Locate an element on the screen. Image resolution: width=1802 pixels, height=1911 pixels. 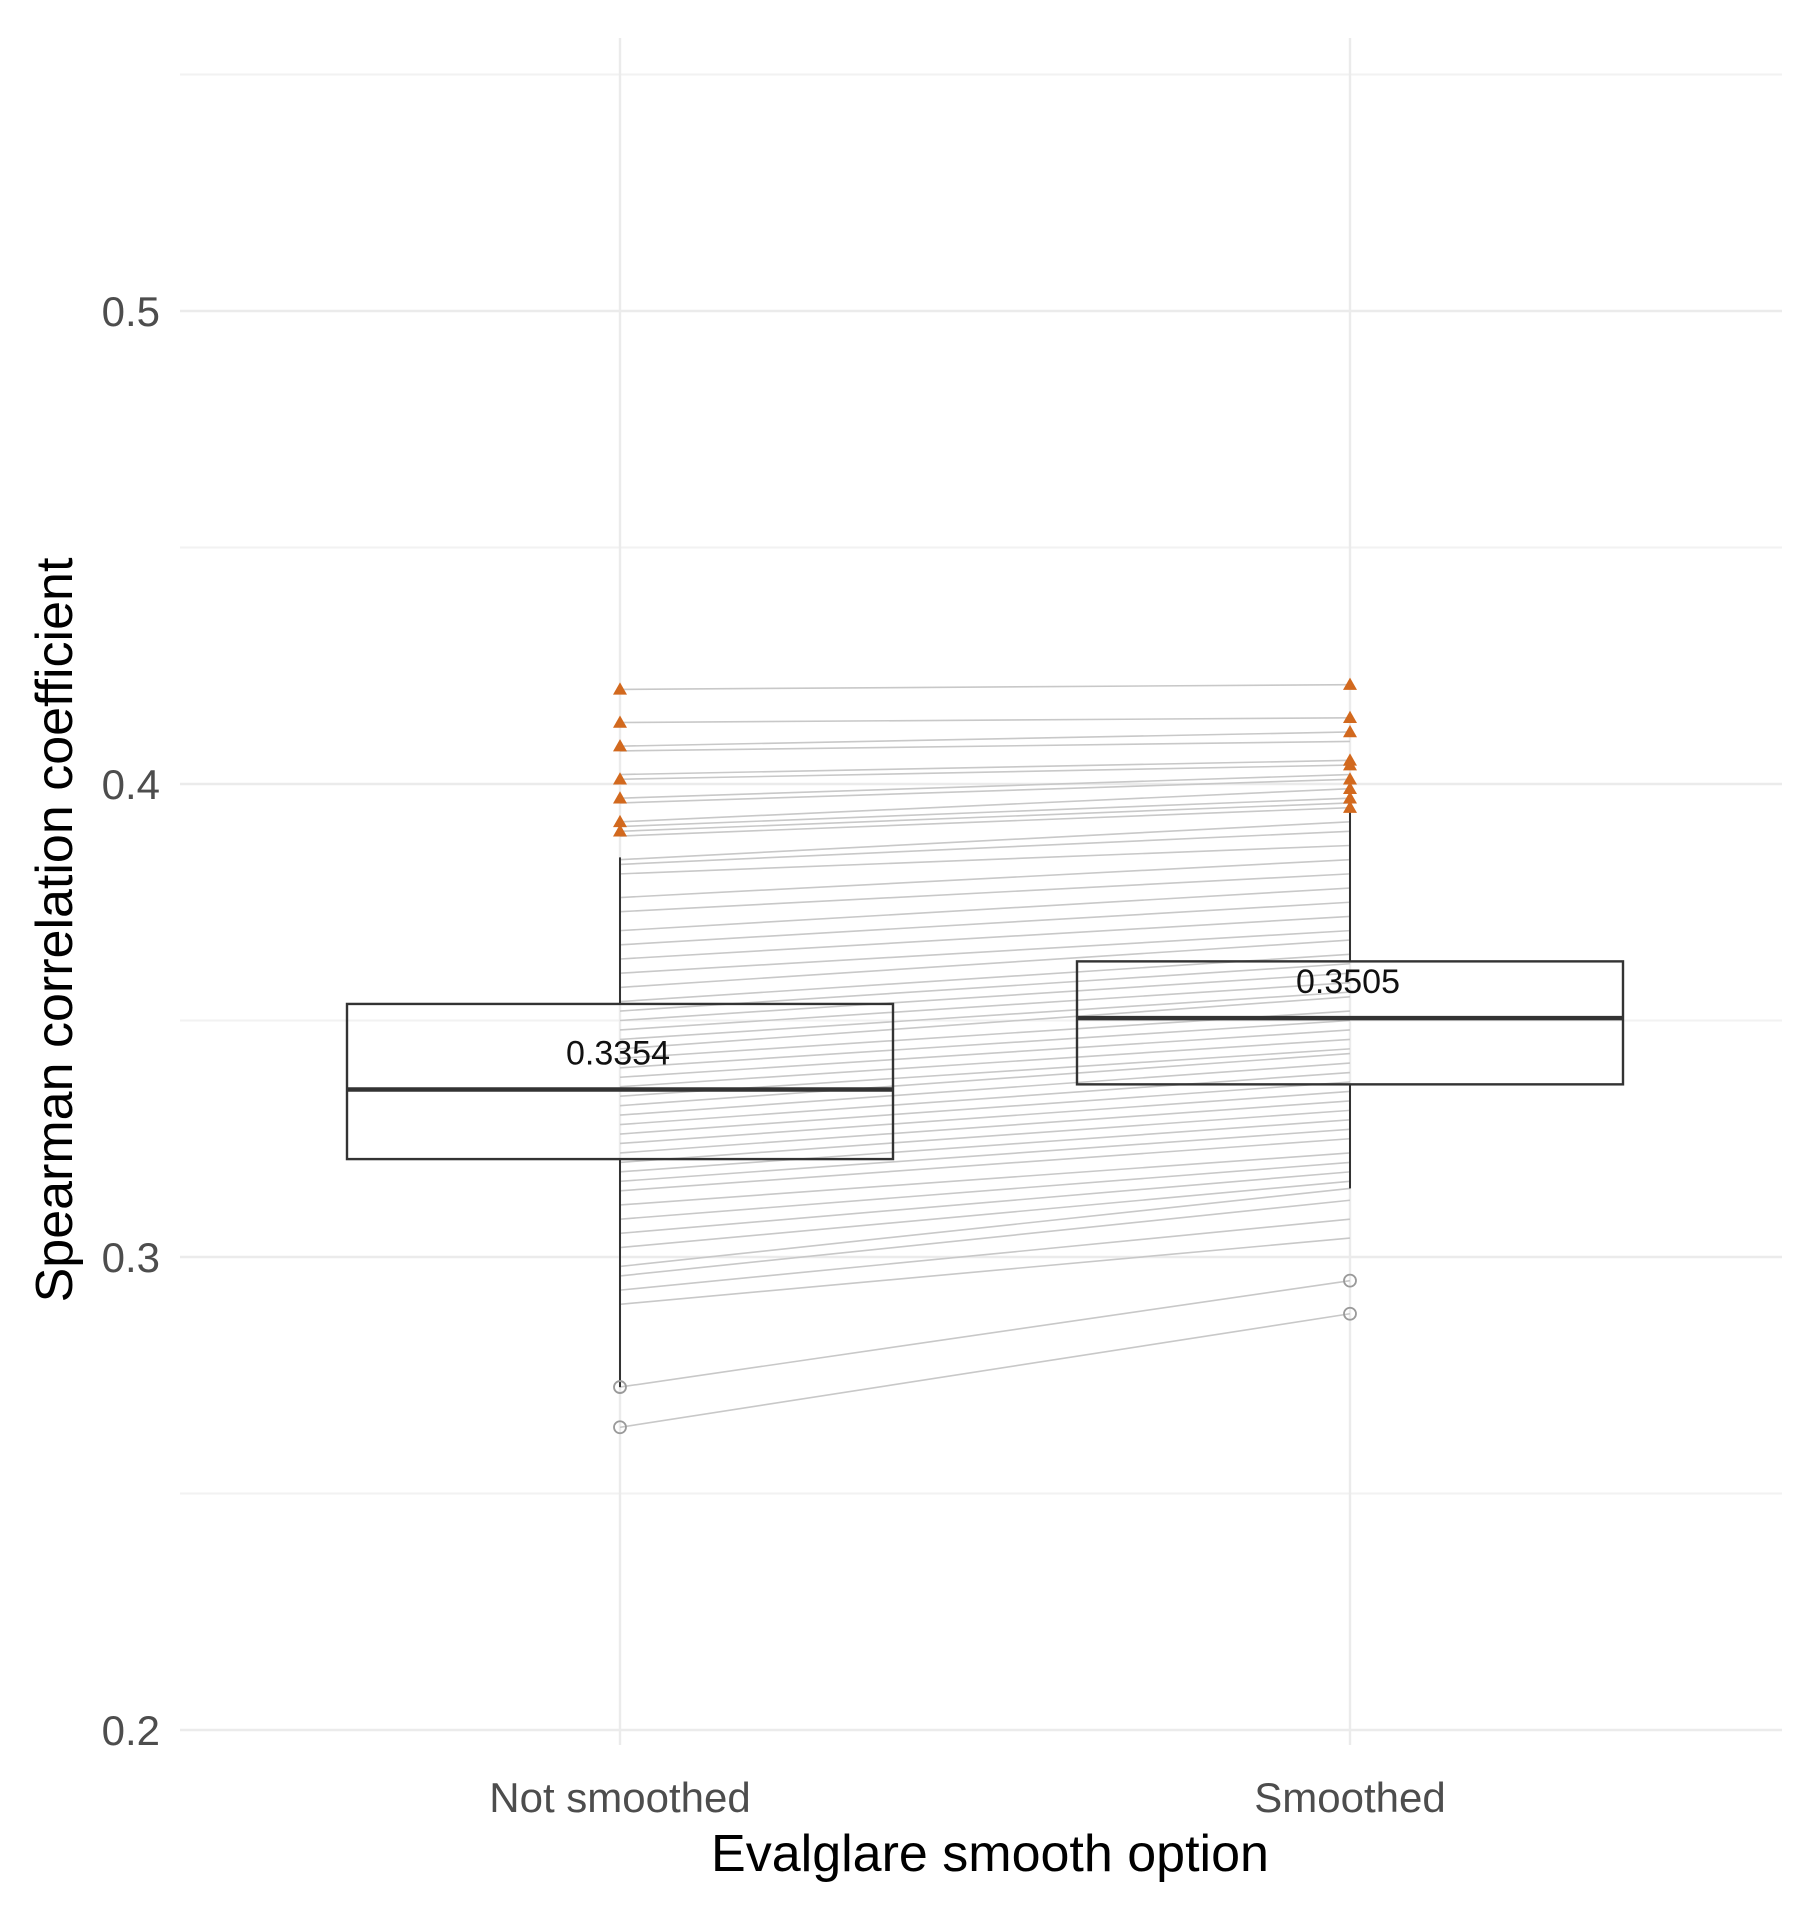
y-axis-title: Spearman correlation coefficient is located at coordinates (55, 929).